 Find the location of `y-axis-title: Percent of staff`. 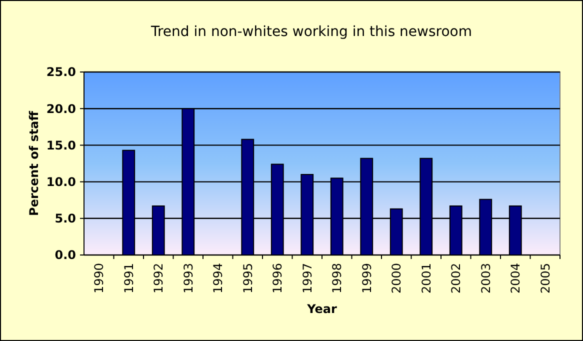

y-axis-title: Percent of staff is located at coordinates (34, 163).